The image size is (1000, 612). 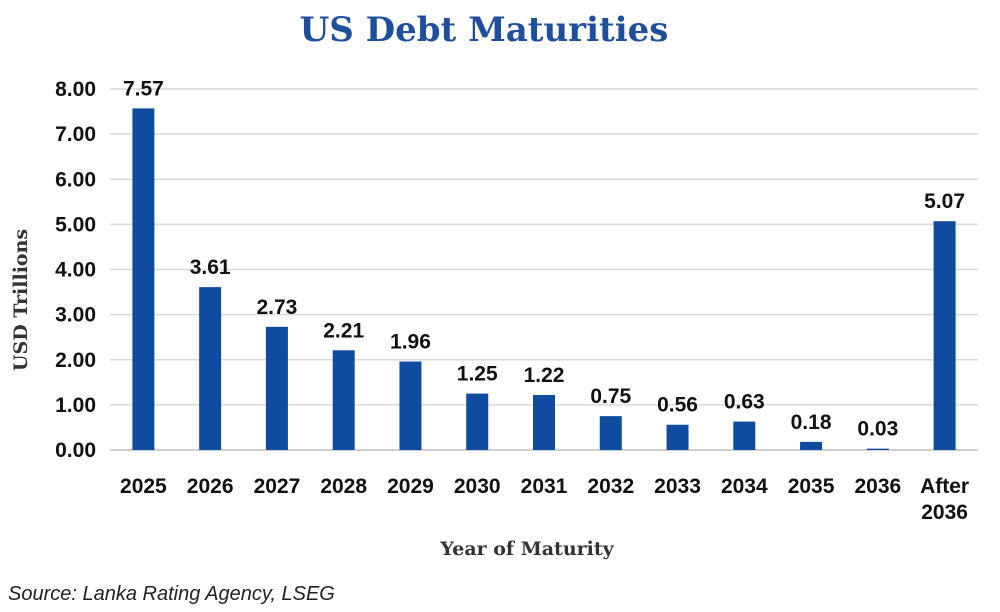 I want to click on y-tick-labels: 0.00 1.00 2.00 3.00 4.00 5.00 6.00 7.00 8.00, so click(x=75, y=270).